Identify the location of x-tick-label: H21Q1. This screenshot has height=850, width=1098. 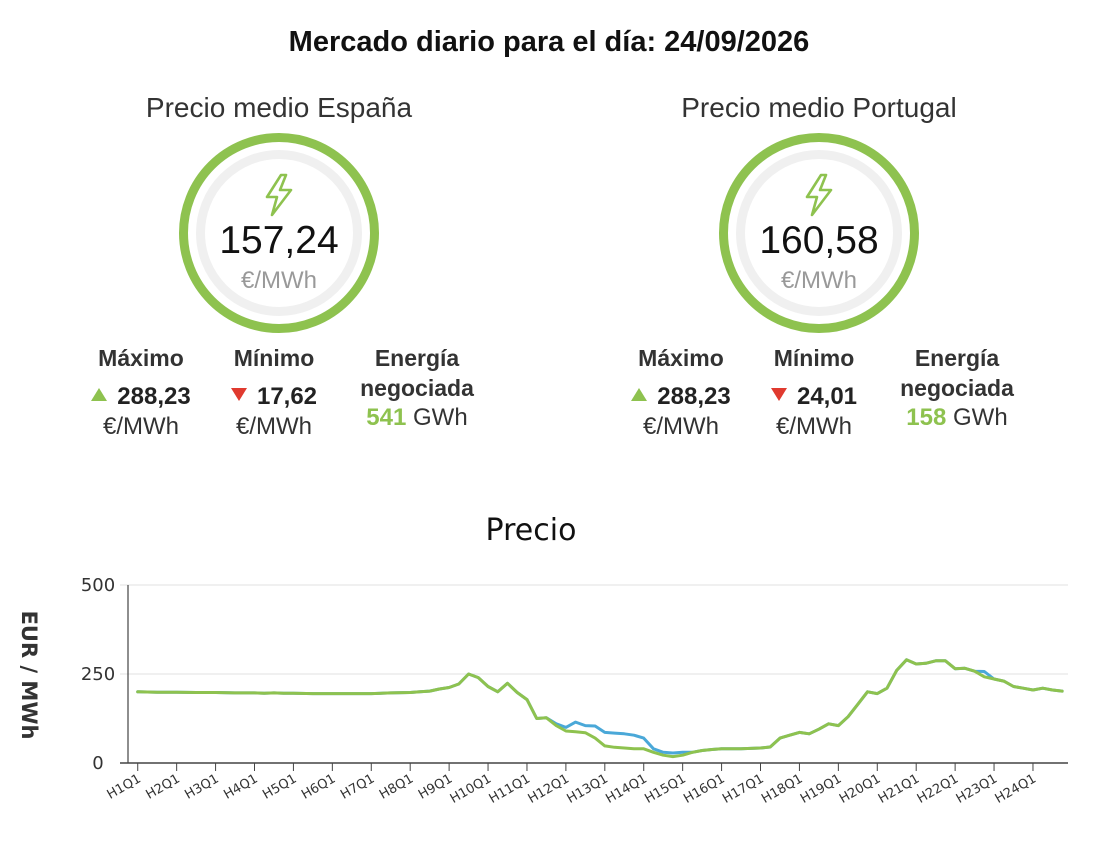
(899, 788).